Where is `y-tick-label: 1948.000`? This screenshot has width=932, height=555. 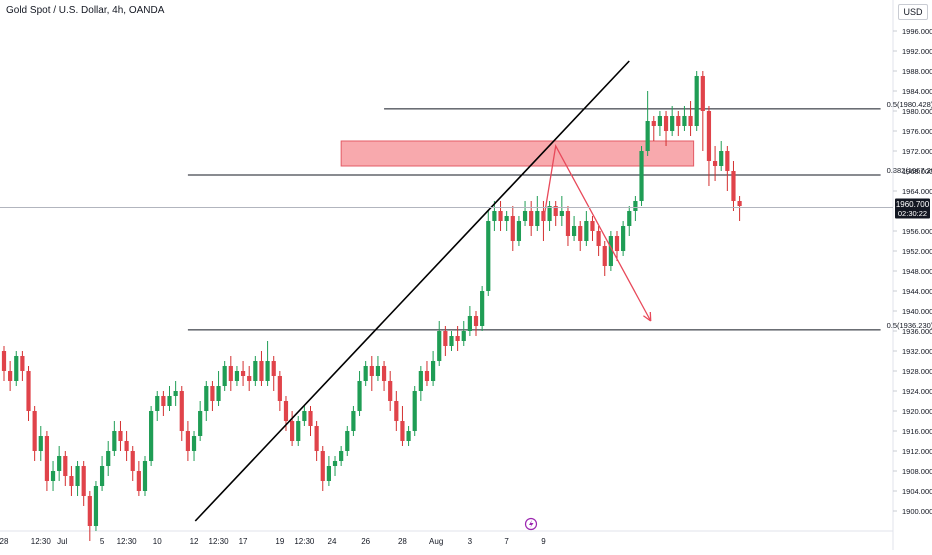 y-tick-label: 1948.000 is located at coordinates (917, 271).